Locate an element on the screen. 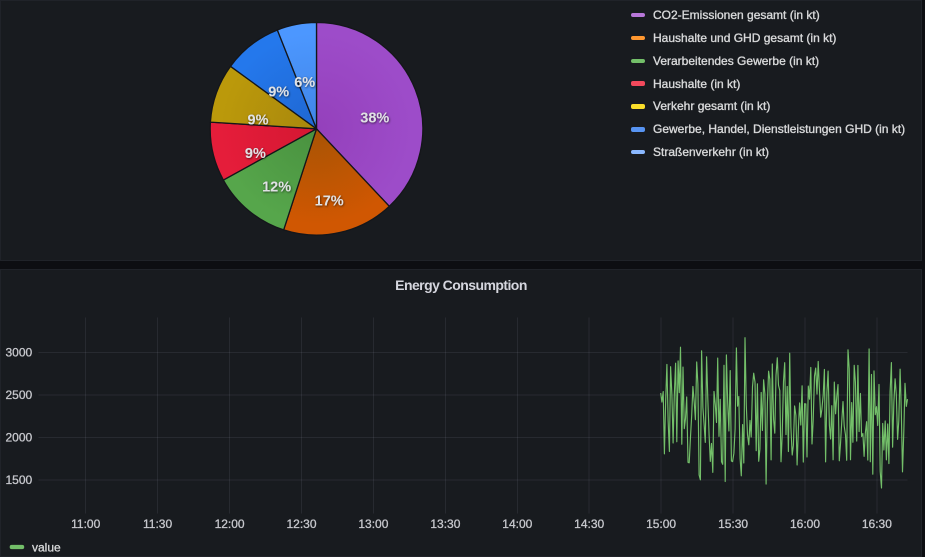  svg-text: 38% is located at coordinates (374, 118).